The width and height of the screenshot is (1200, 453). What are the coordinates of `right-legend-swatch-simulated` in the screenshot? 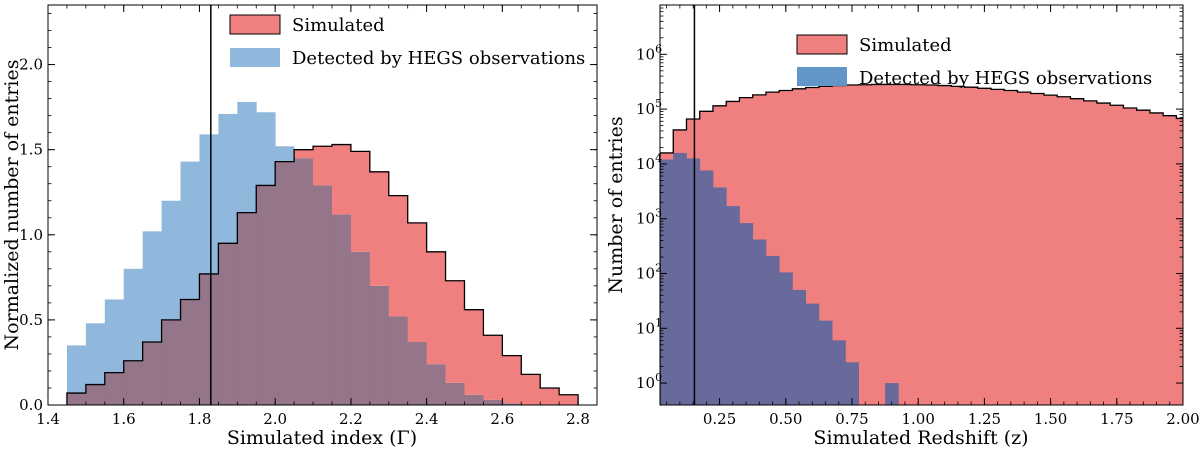 It's located at (822, 44).